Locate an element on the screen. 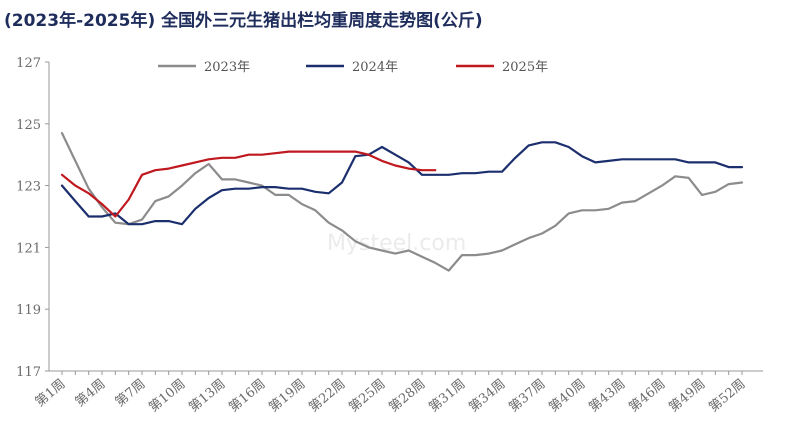 This screenshot has width=795, height=443. legend-label: 2024年 is located at coordinates (375, 67).